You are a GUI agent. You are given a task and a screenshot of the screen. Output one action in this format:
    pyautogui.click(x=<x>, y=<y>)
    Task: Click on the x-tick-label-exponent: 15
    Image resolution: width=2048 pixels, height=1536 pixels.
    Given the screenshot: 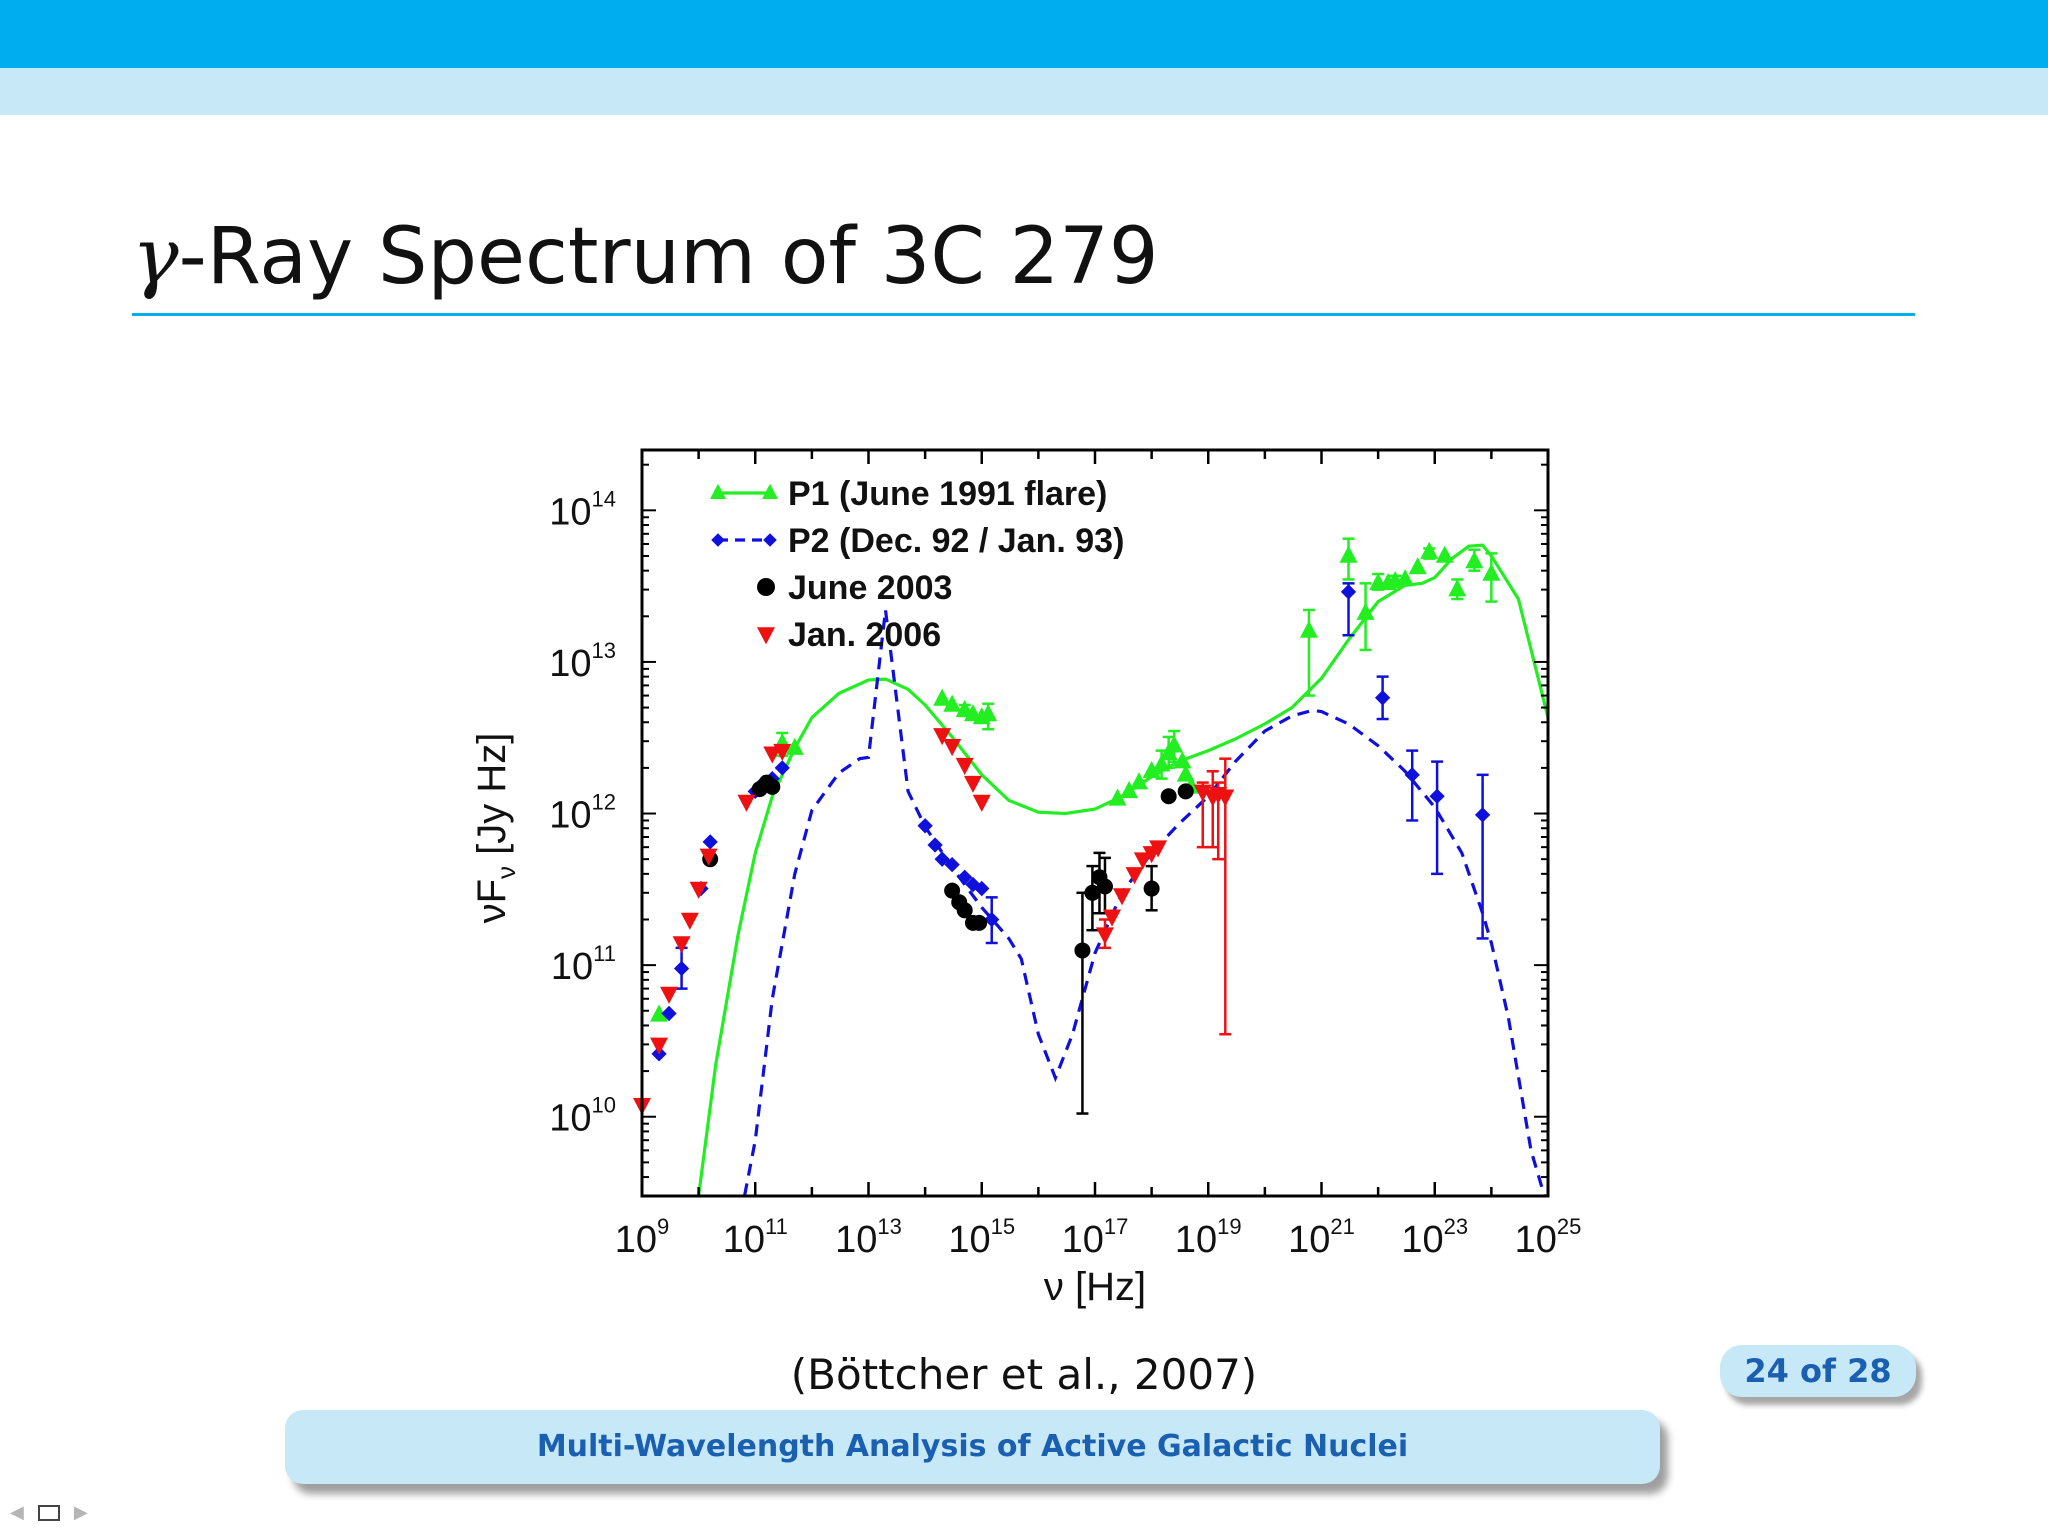 What is the action you would take?
    pyautogui.click(x=1003, y=1226)
    